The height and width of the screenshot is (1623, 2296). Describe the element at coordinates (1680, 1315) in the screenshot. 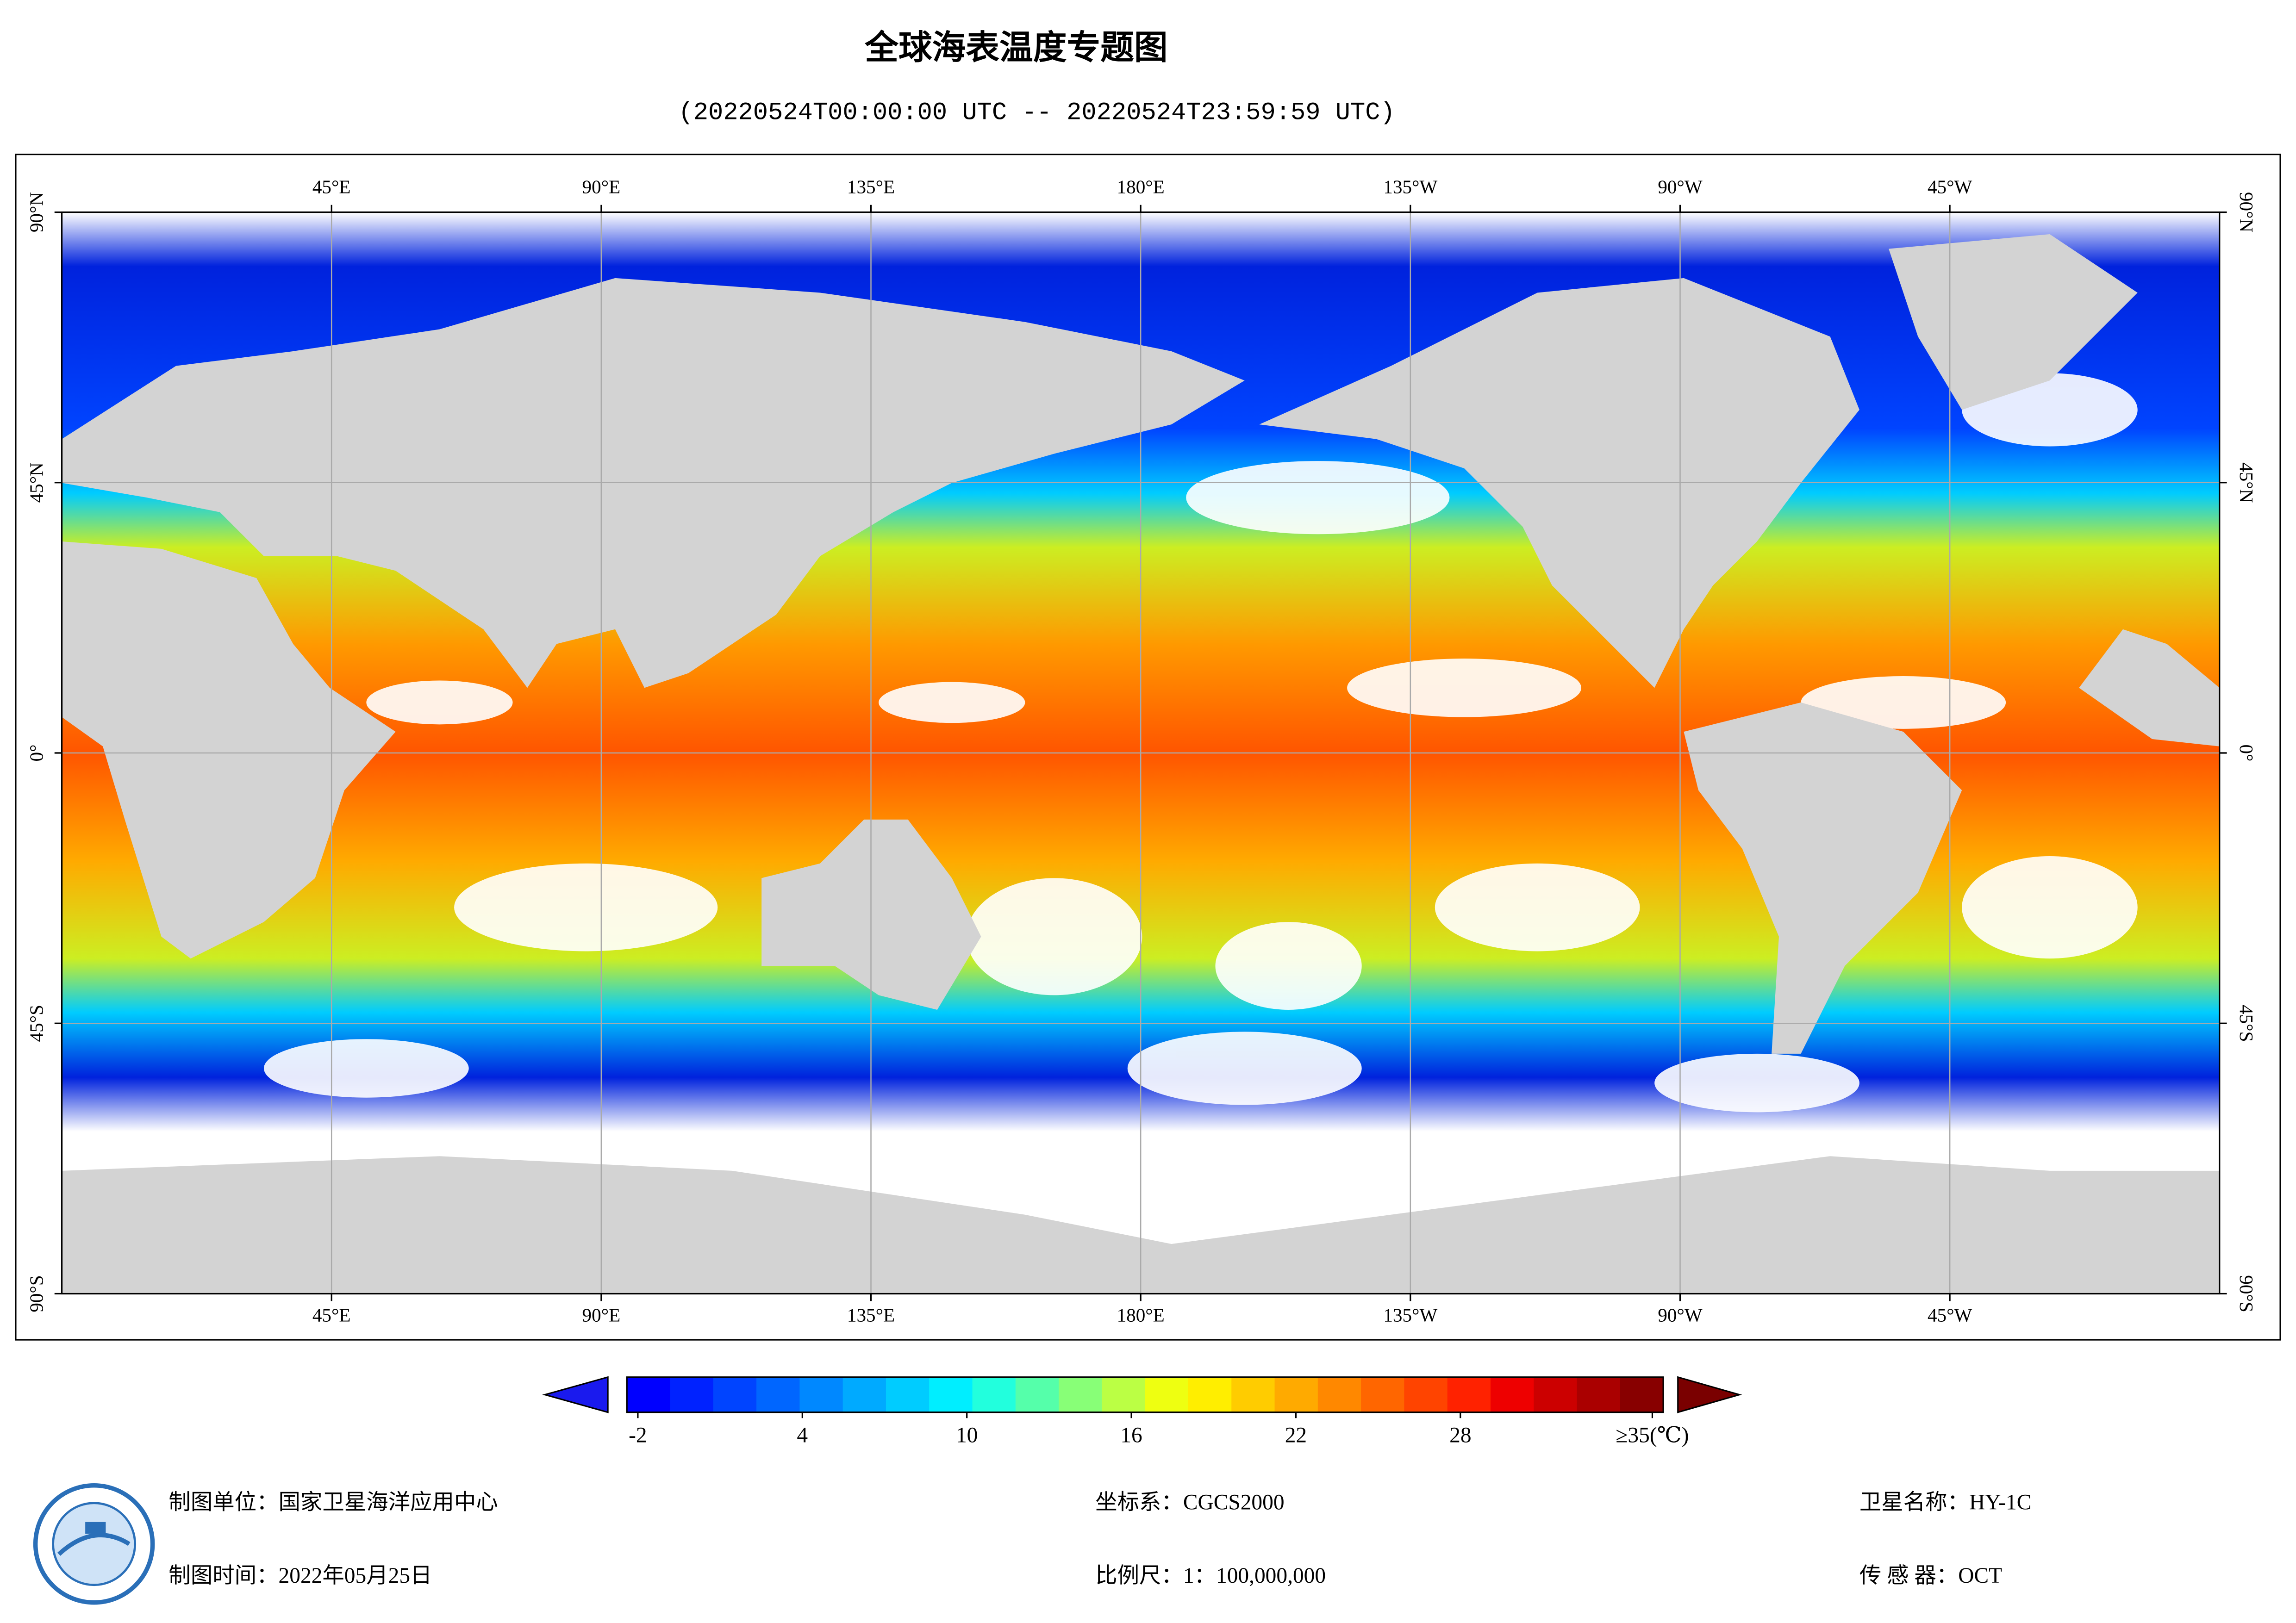

I see `lon-label-bottom: 90°W` at that location.